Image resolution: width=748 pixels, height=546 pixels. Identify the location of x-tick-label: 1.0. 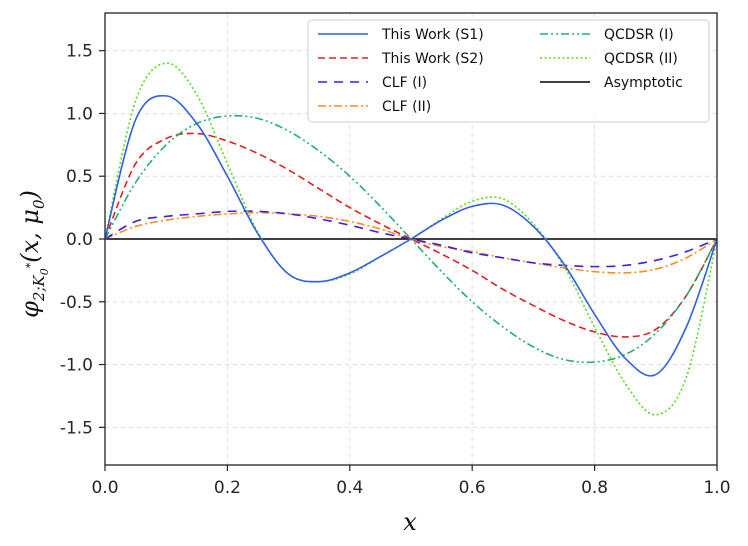
(716, 488).